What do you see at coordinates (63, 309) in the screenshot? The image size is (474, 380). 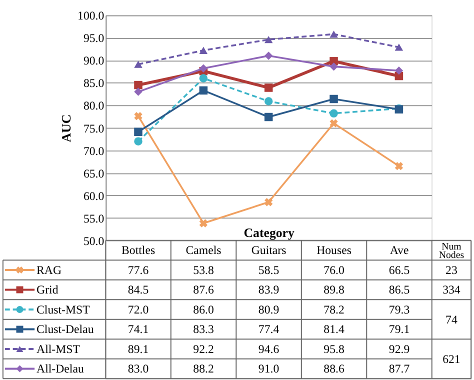 I see `legend-label: Clust-MST` at bounding box center [63, 309].